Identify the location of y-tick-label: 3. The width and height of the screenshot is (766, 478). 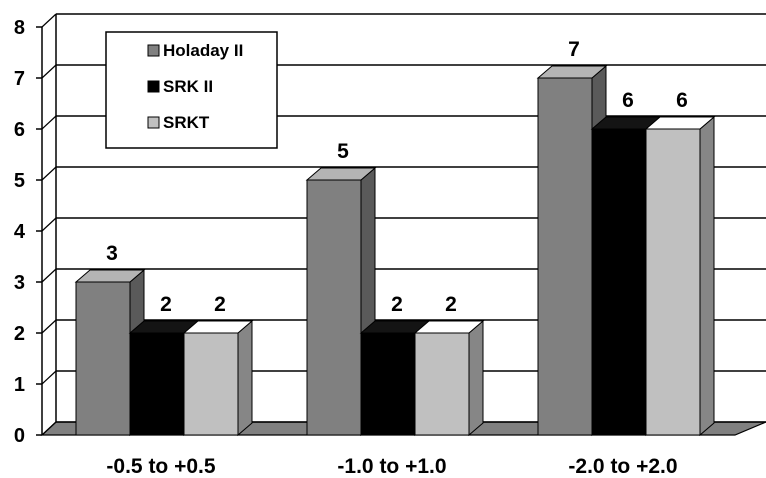
(19, 283).